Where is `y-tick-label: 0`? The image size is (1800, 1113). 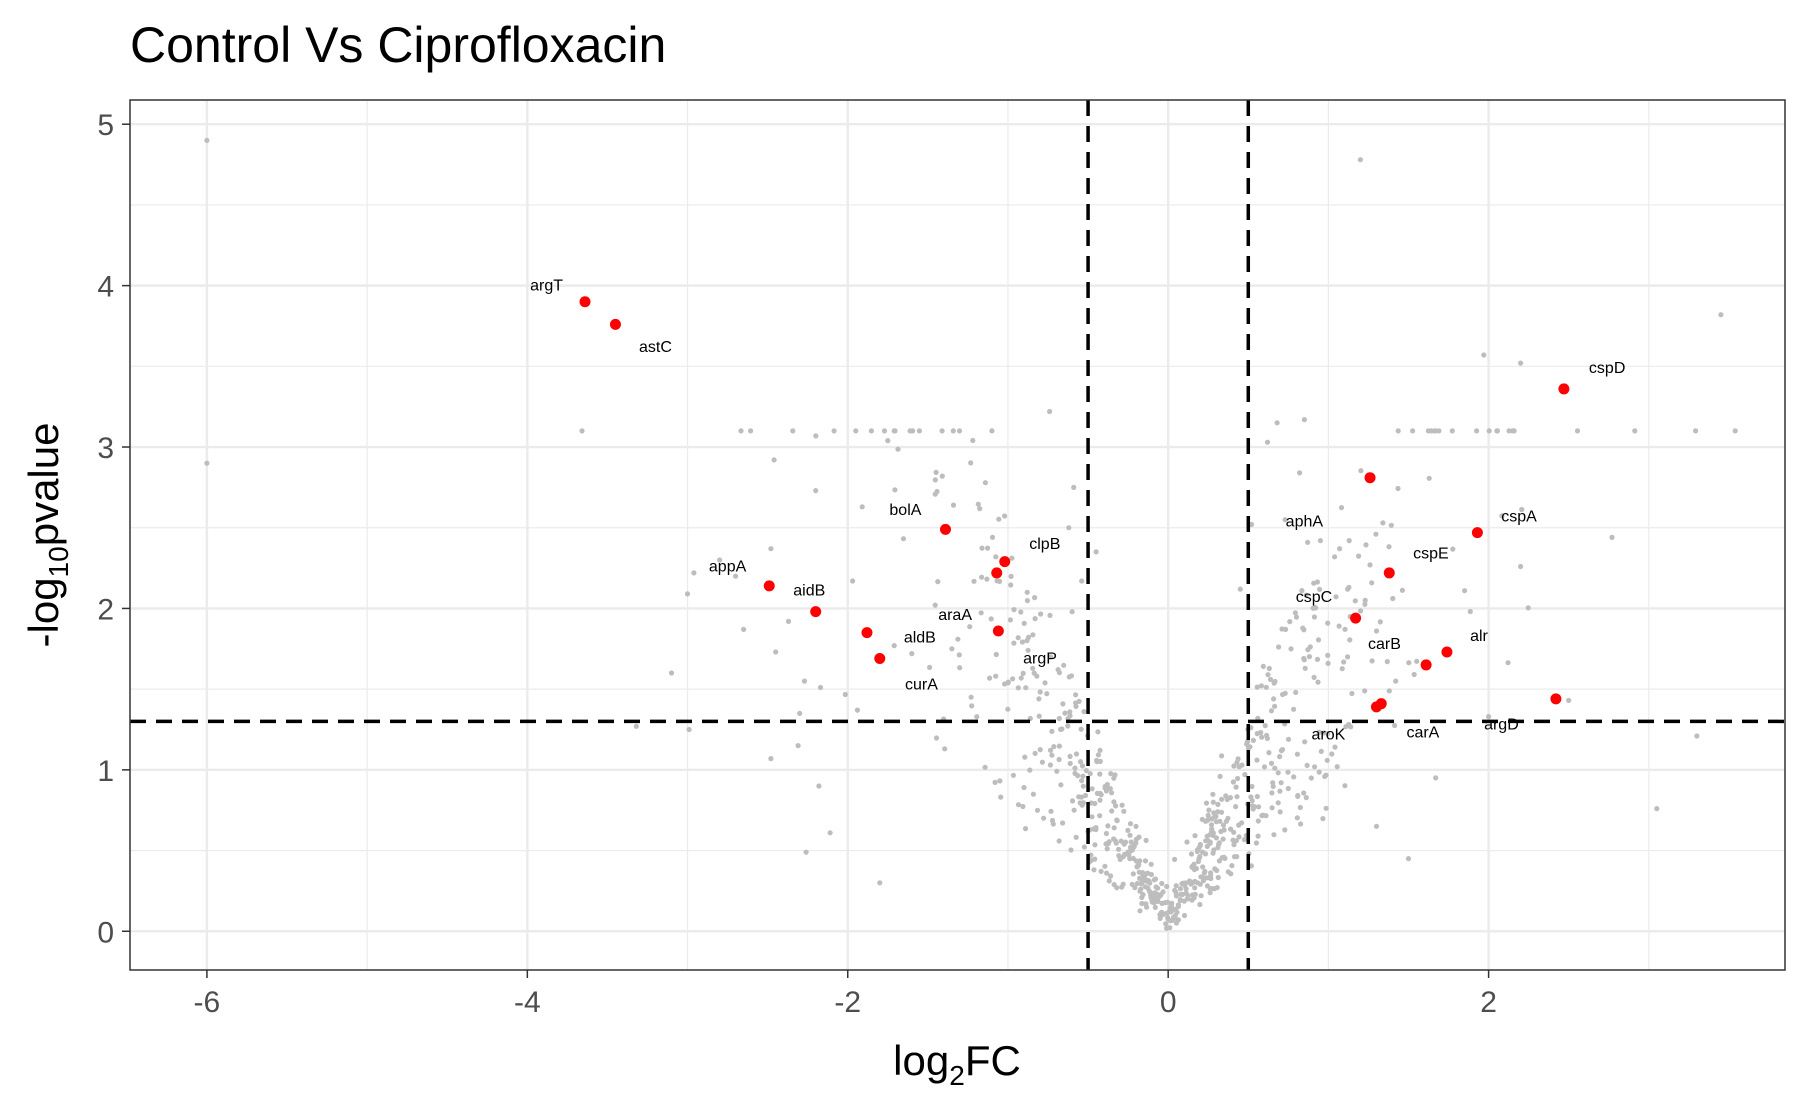
y-tick-label: 0 is located at coordinates (105, 932).